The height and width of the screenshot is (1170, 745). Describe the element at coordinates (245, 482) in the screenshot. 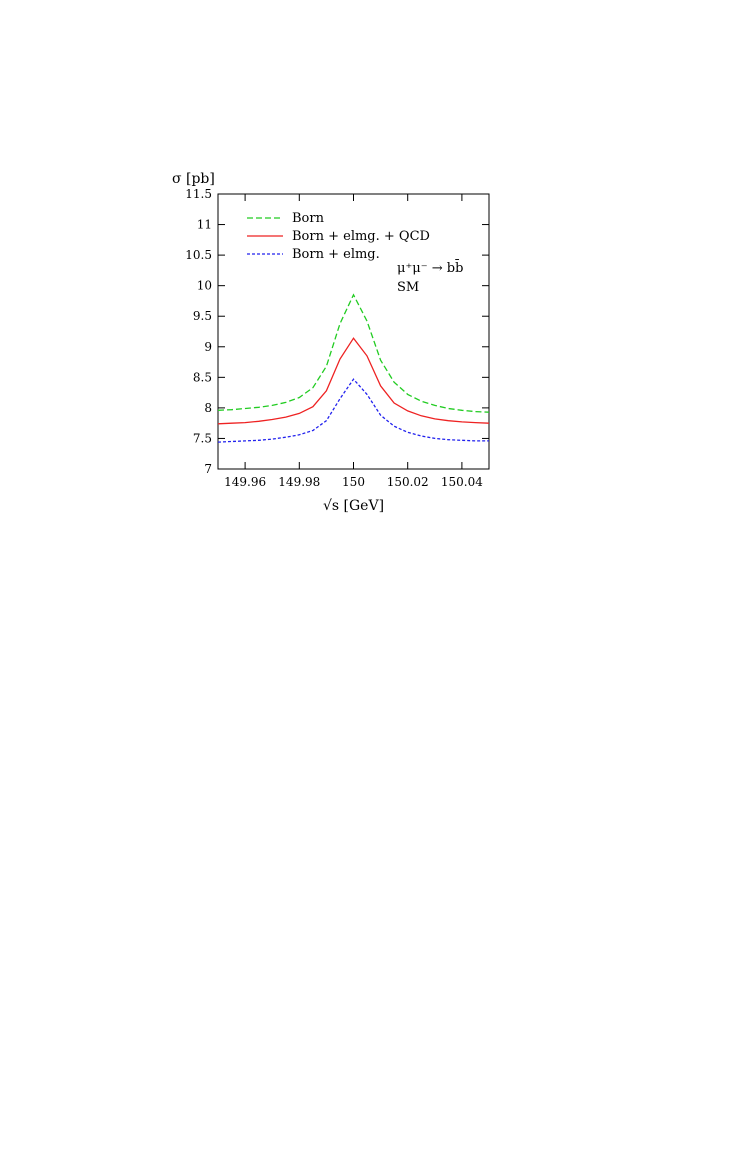

I see `x-tick-label: 149.96` at that location.